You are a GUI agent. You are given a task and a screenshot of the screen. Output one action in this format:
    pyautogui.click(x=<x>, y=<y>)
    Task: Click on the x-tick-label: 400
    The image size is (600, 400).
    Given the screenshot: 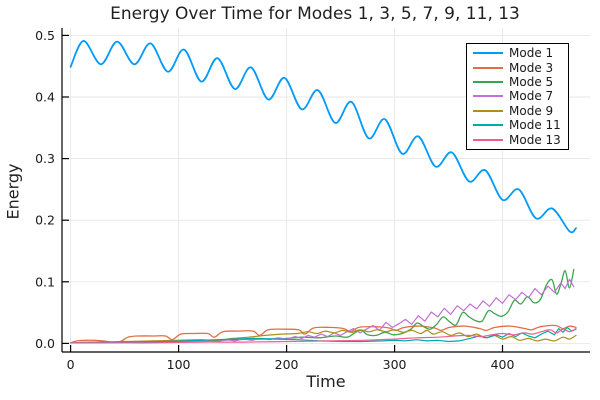 What is the action you would take?
    pyautogui.click(x=503, y=364)
    